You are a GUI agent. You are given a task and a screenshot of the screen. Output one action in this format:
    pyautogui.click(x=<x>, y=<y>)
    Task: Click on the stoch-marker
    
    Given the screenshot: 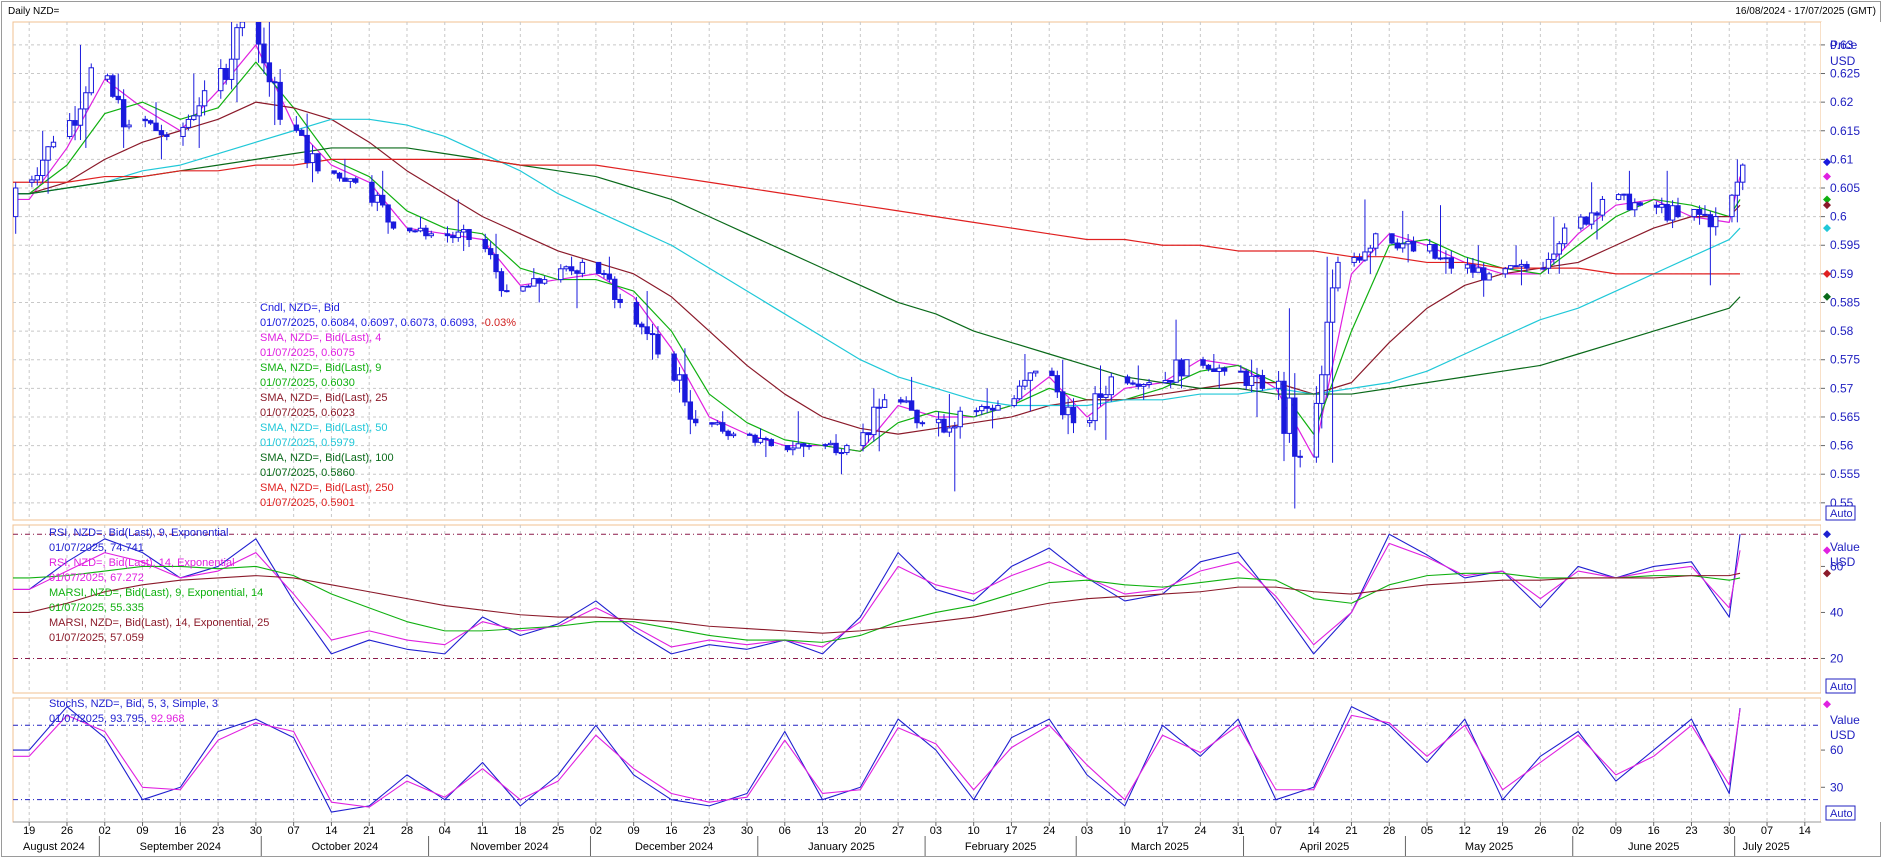 What is the action you would take?
    pyautogui.click(x=1827, y=704)
    